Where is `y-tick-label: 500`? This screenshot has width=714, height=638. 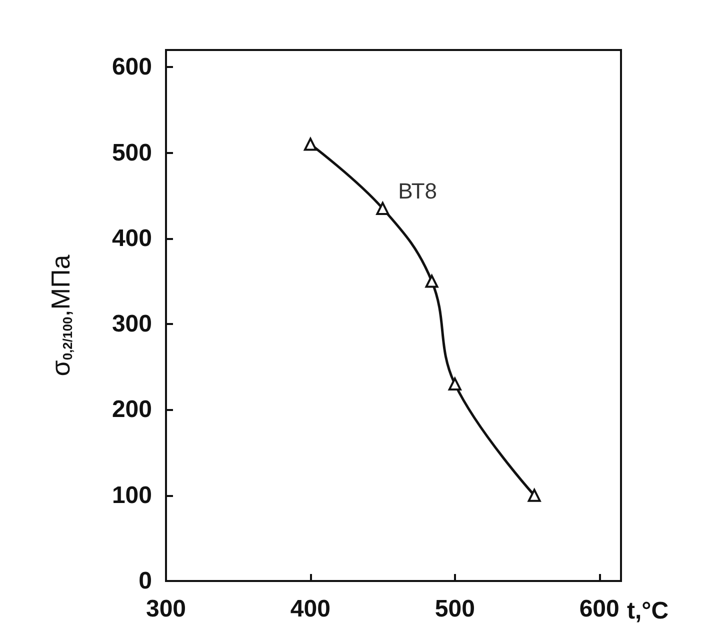 y-tick-label: 500 is located at coordinates (132, 152).